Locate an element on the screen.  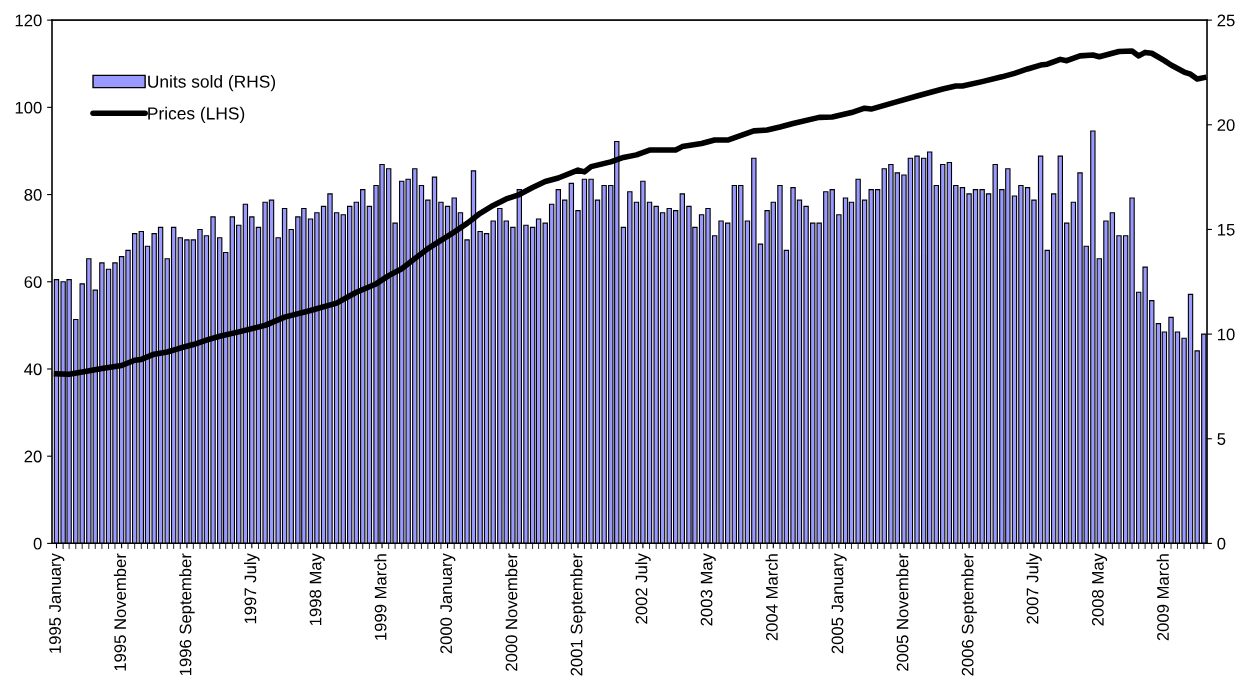
y2-tick-label: 10 is located at coordinates (1226, 334).